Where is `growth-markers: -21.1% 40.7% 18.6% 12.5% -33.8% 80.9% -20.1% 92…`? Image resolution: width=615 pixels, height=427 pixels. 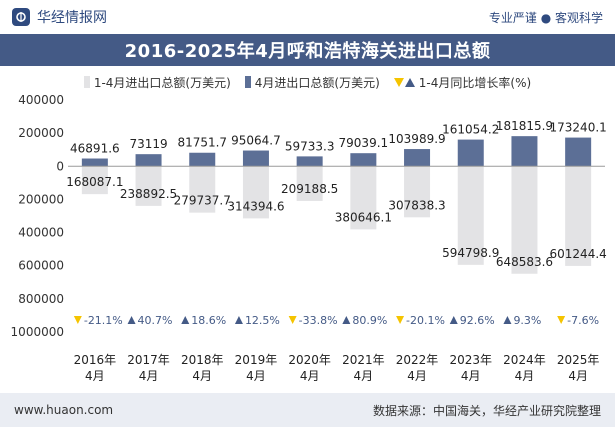
growth-markers: -21.1% 40.7% 18.6% 12.5% -33.8% 80.9% -20.1% 92… is located at coordinates (336, 320).